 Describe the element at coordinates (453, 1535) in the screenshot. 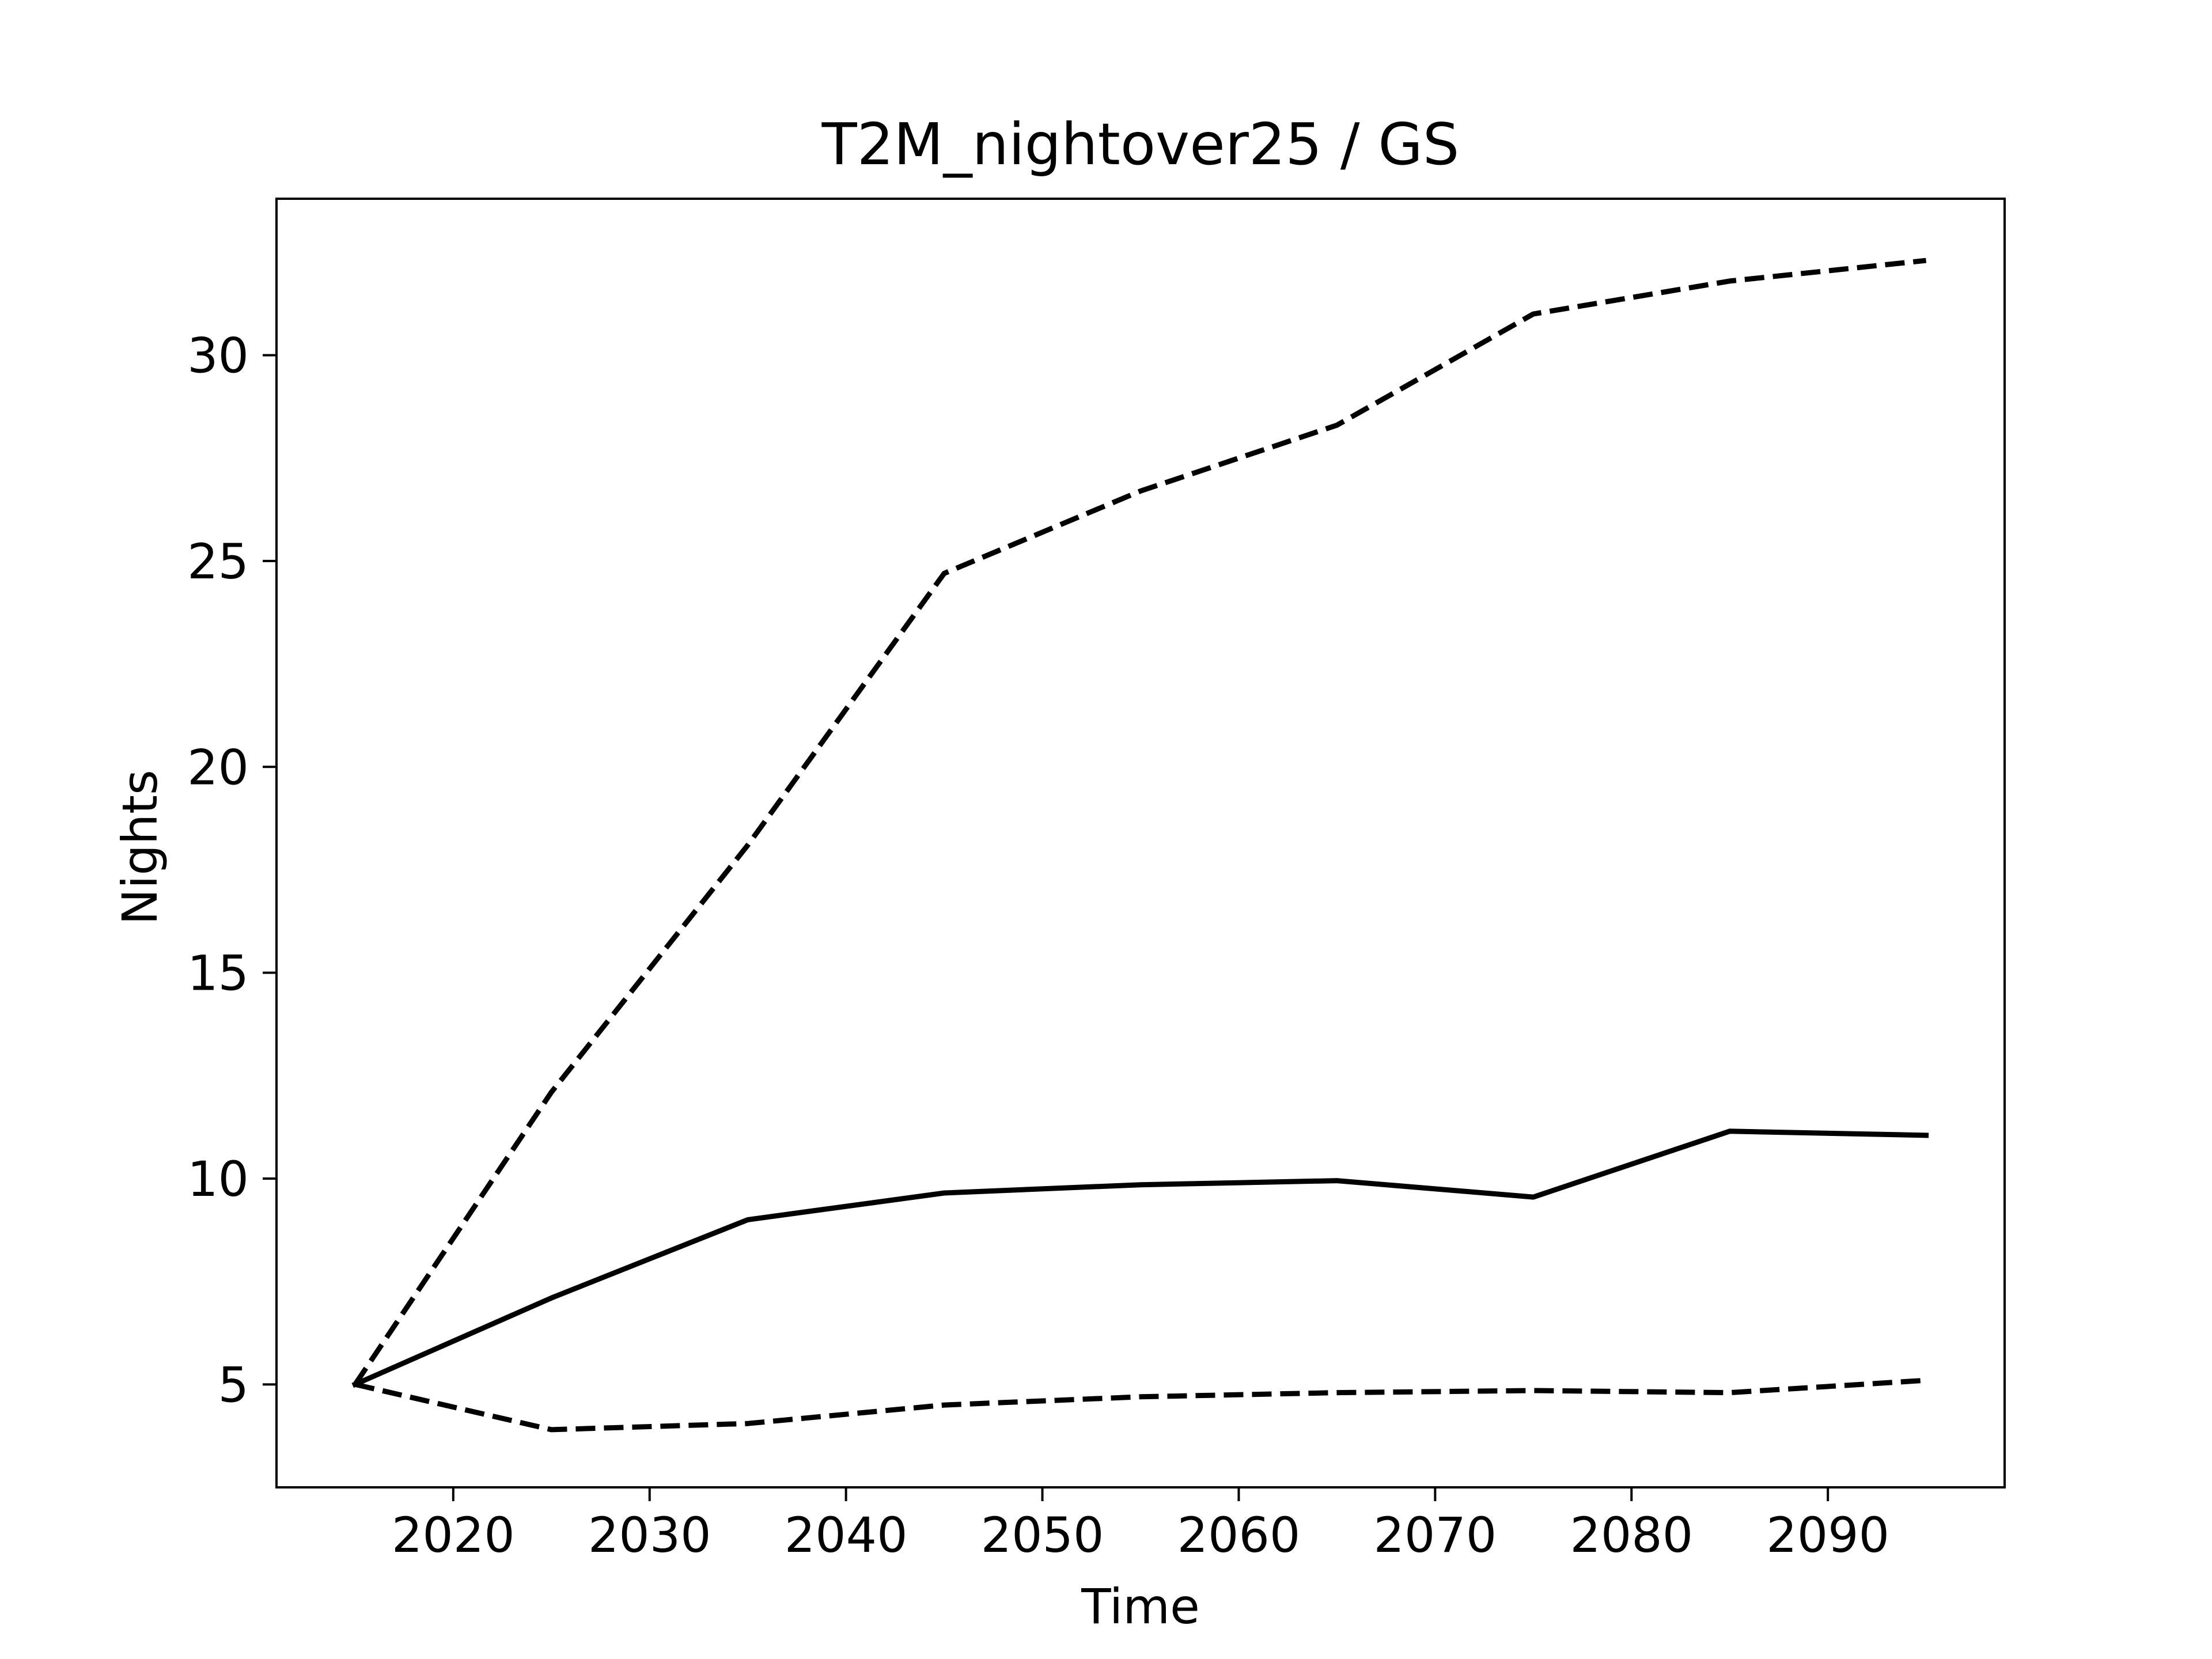

I see `x-tick-label-2020: 2020` at that location.